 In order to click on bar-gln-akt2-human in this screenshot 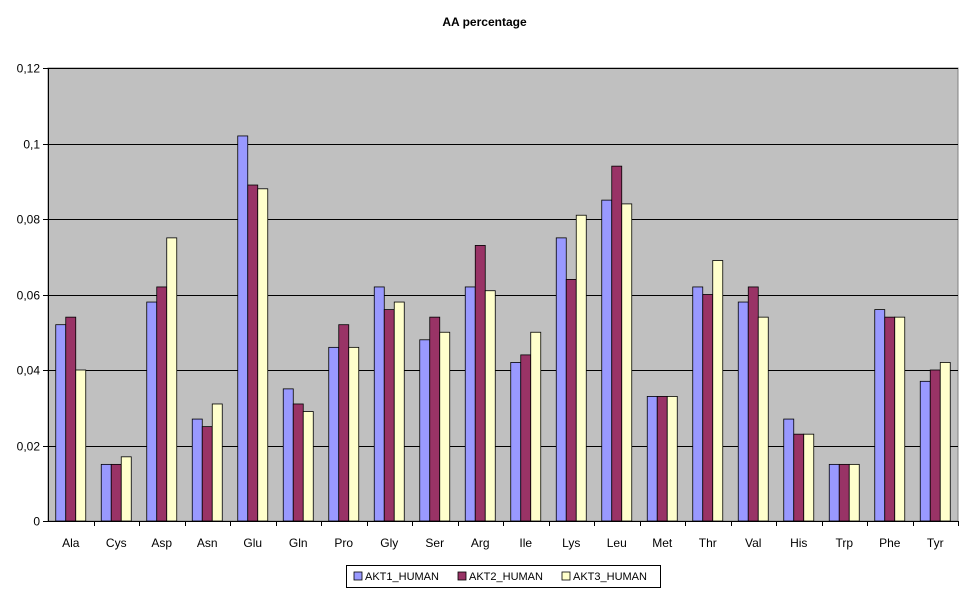, I will do `click(298, 462)`.